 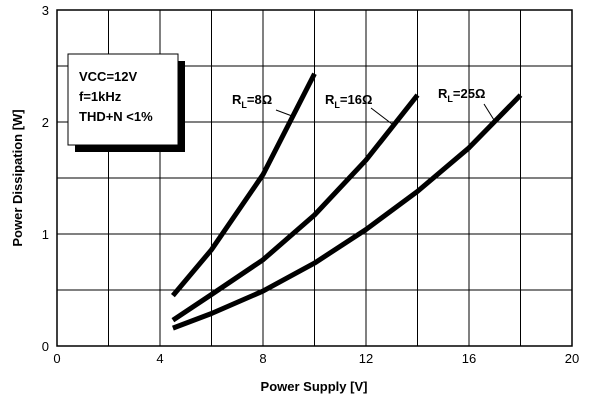 I want to click on x-tick-labels: 0 4 8 12 16 20, so click(x=316, y=358).